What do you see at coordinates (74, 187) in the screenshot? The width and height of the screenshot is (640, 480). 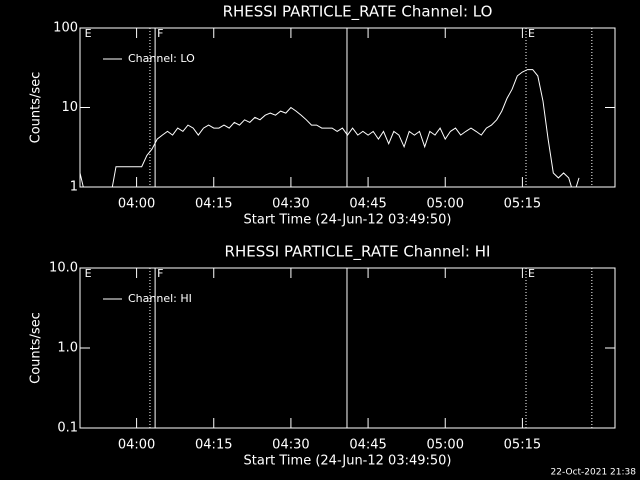 I see `y-tick-label: 1` at bounding box center [74, 187].